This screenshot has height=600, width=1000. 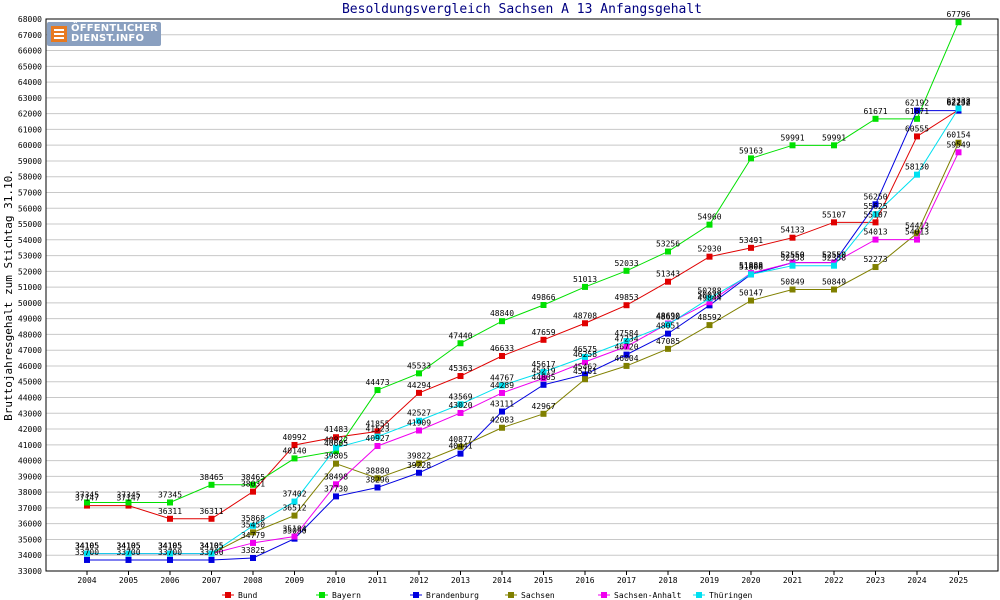 I want to click on x-tick-label: 2006, so click(x=169, y=580).